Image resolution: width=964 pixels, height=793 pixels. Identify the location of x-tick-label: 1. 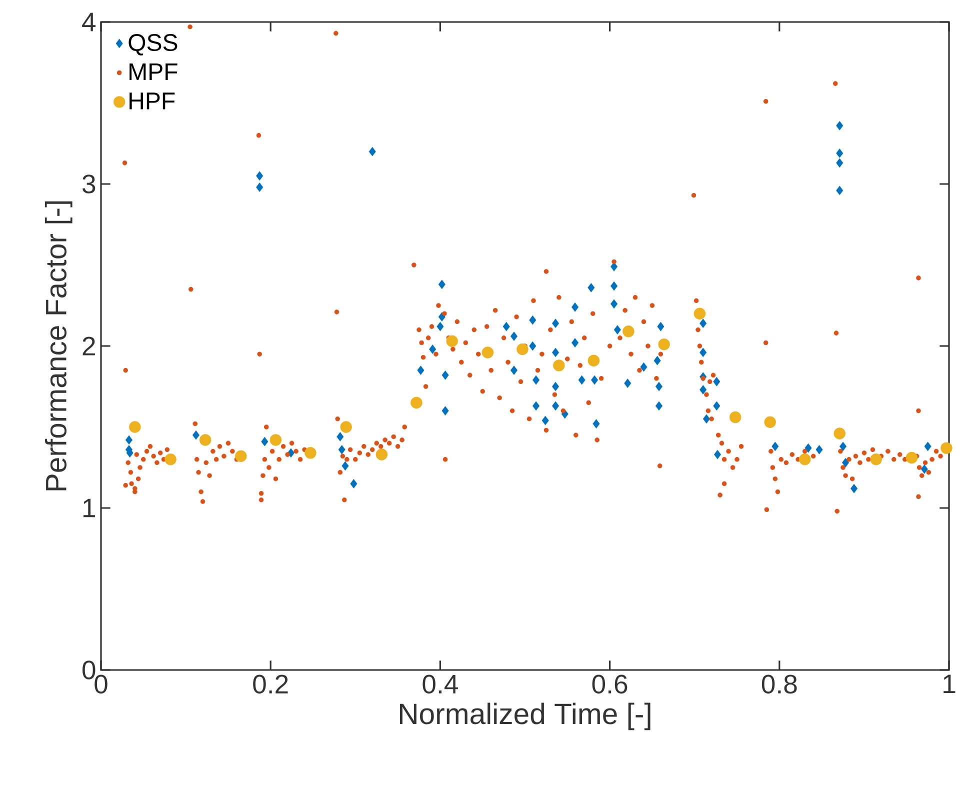
(950, 684).